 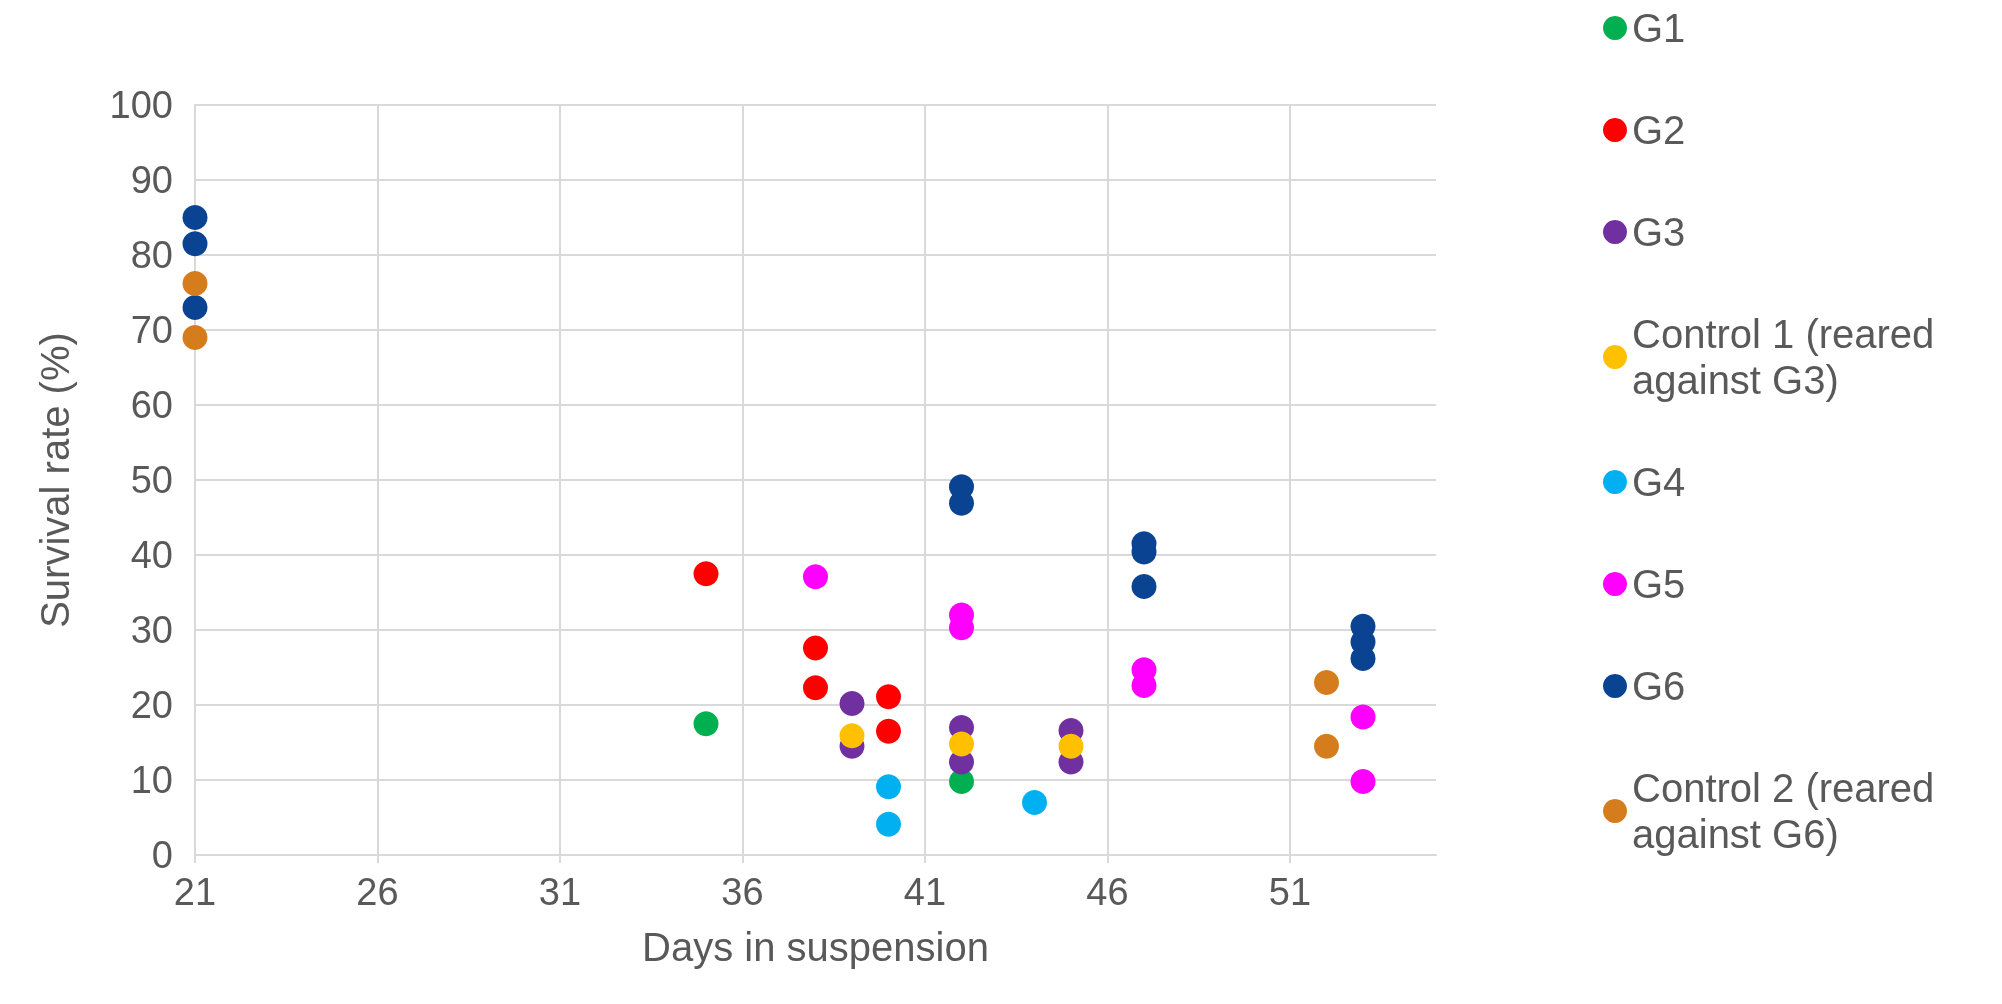 I want to click on y-axis-title: Survival rate (%), so click(x=55, y=480).